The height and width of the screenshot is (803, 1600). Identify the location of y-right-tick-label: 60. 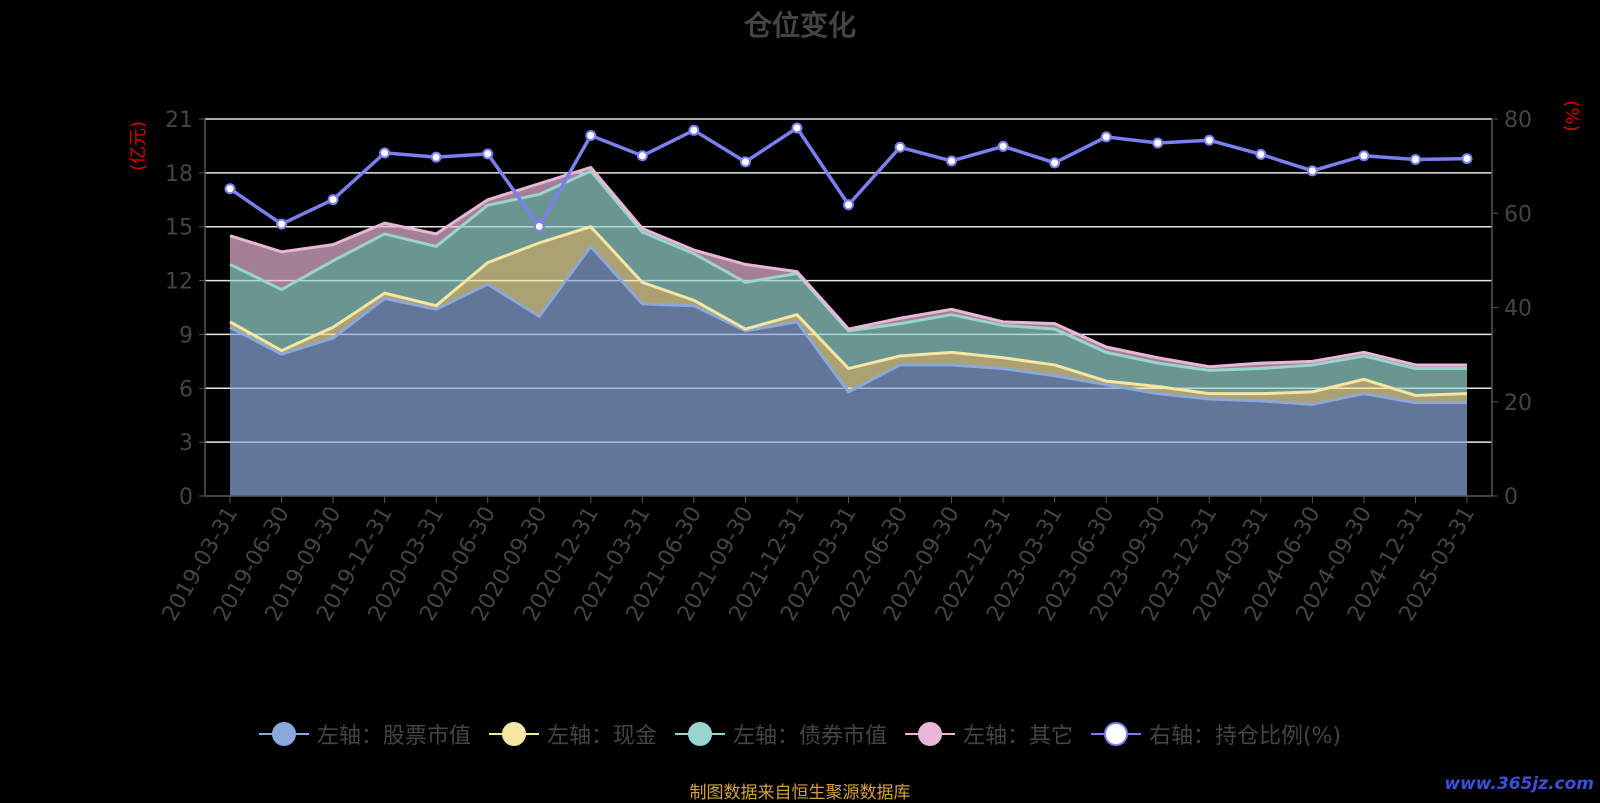
(1518, 214).